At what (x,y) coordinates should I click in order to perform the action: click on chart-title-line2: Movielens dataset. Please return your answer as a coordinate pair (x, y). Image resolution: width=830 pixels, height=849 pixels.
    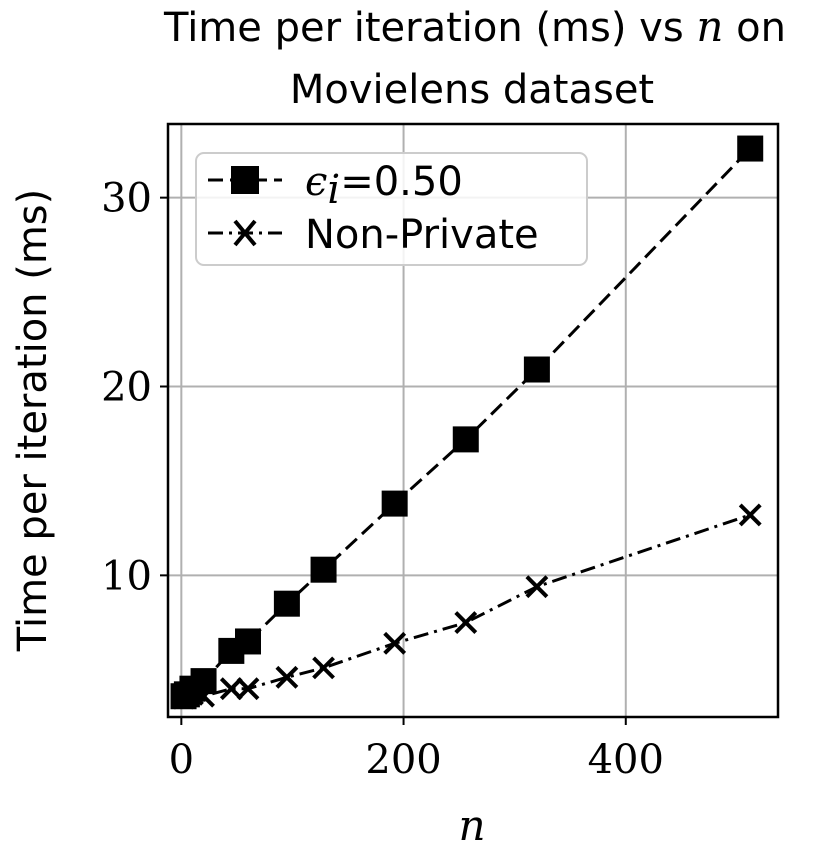
    Looking at the image, I should click on (472, 90).